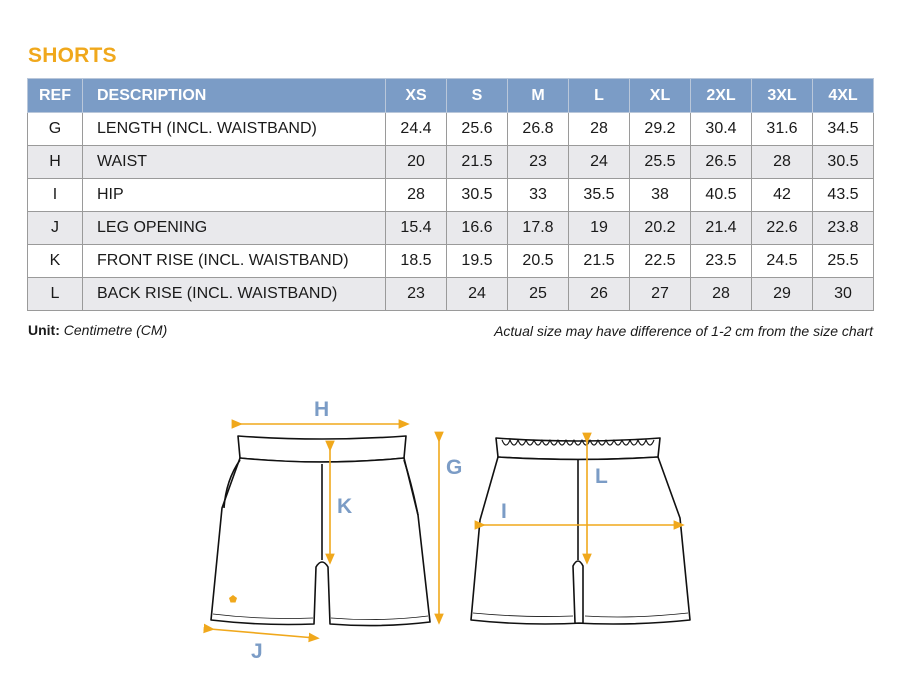  What do you see at coordinates (416, 95) in the screenshot?
I see `header-size-xs: XS` at bounding box center [416, 95].